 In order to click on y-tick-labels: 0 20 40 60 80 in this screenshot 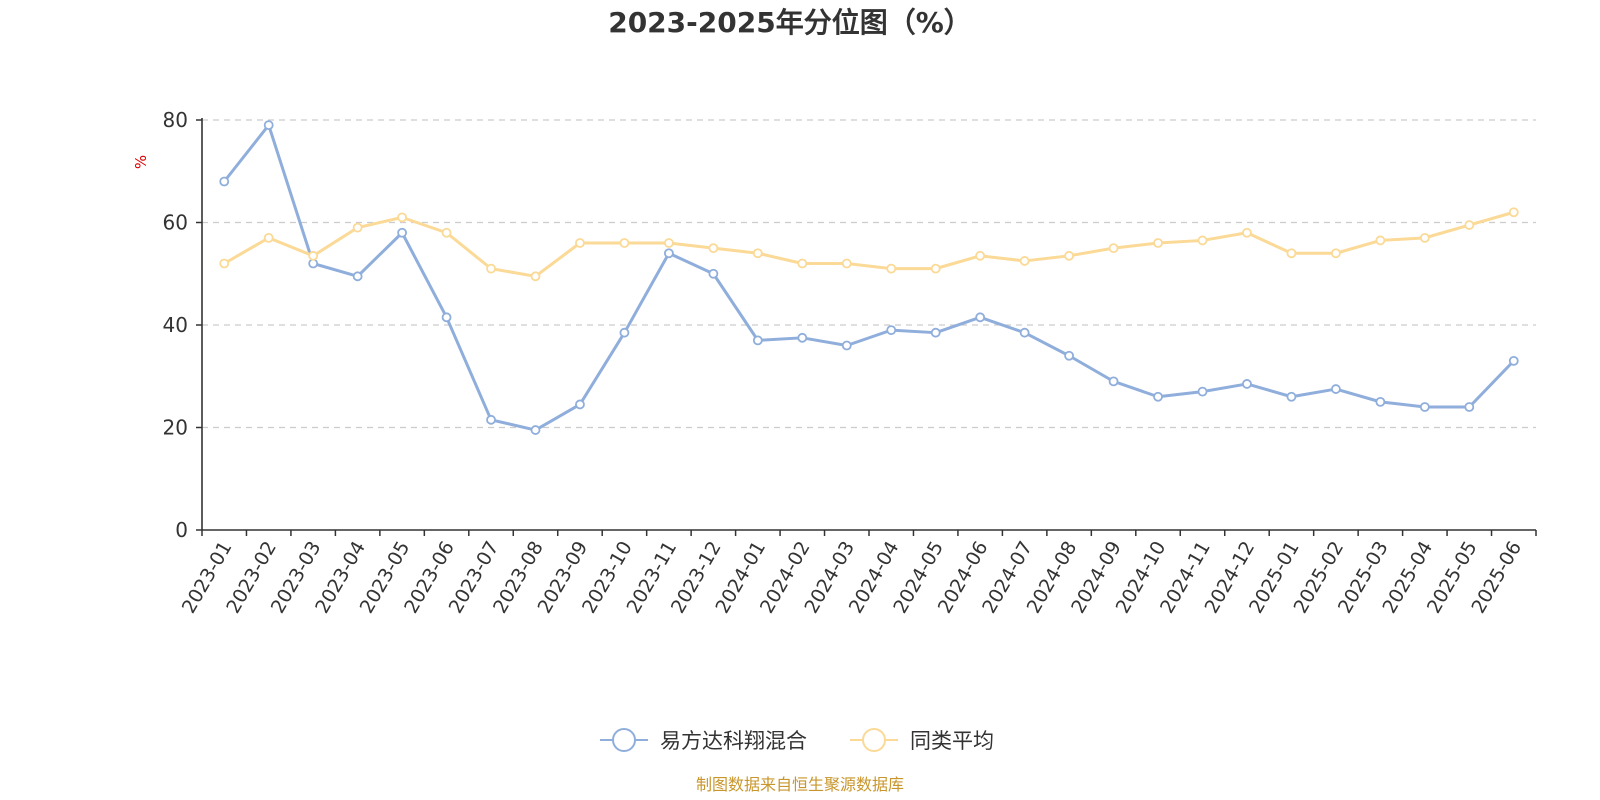, I will do `click(175, 325)`.